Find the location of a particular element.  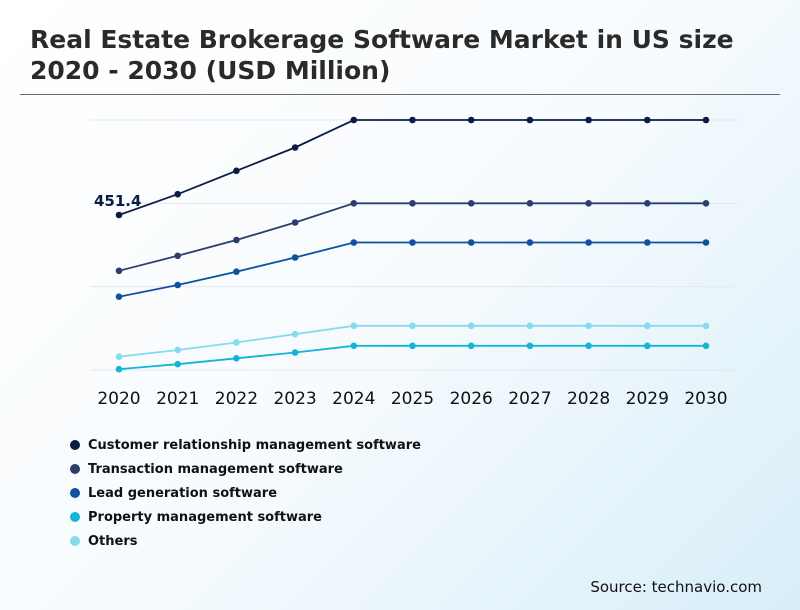

x-tick-label: 2029 is located at coordinates (647, 399).